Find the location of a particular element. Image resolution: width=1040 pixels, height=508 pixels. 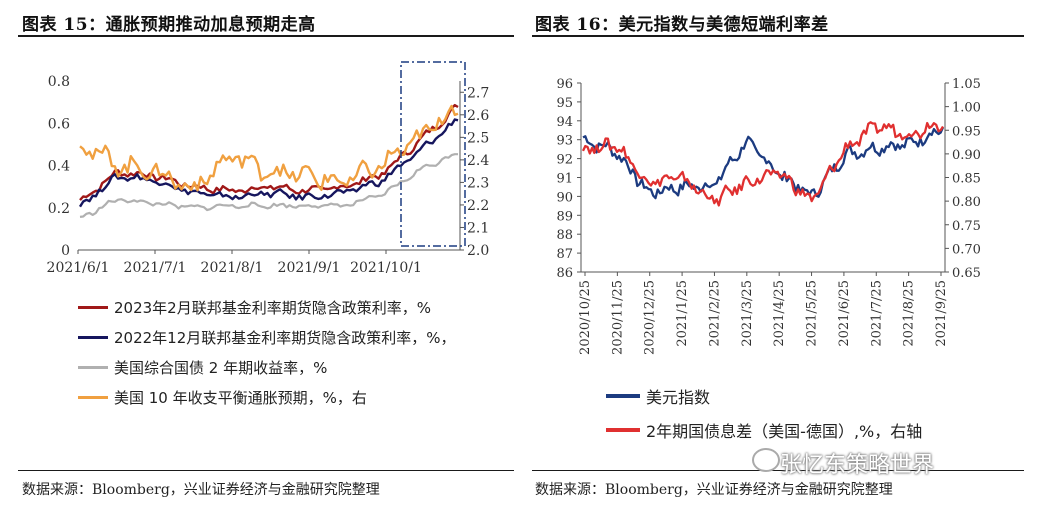

x-tick-label: 2021/7/25 is located at coordinates (876, 313).